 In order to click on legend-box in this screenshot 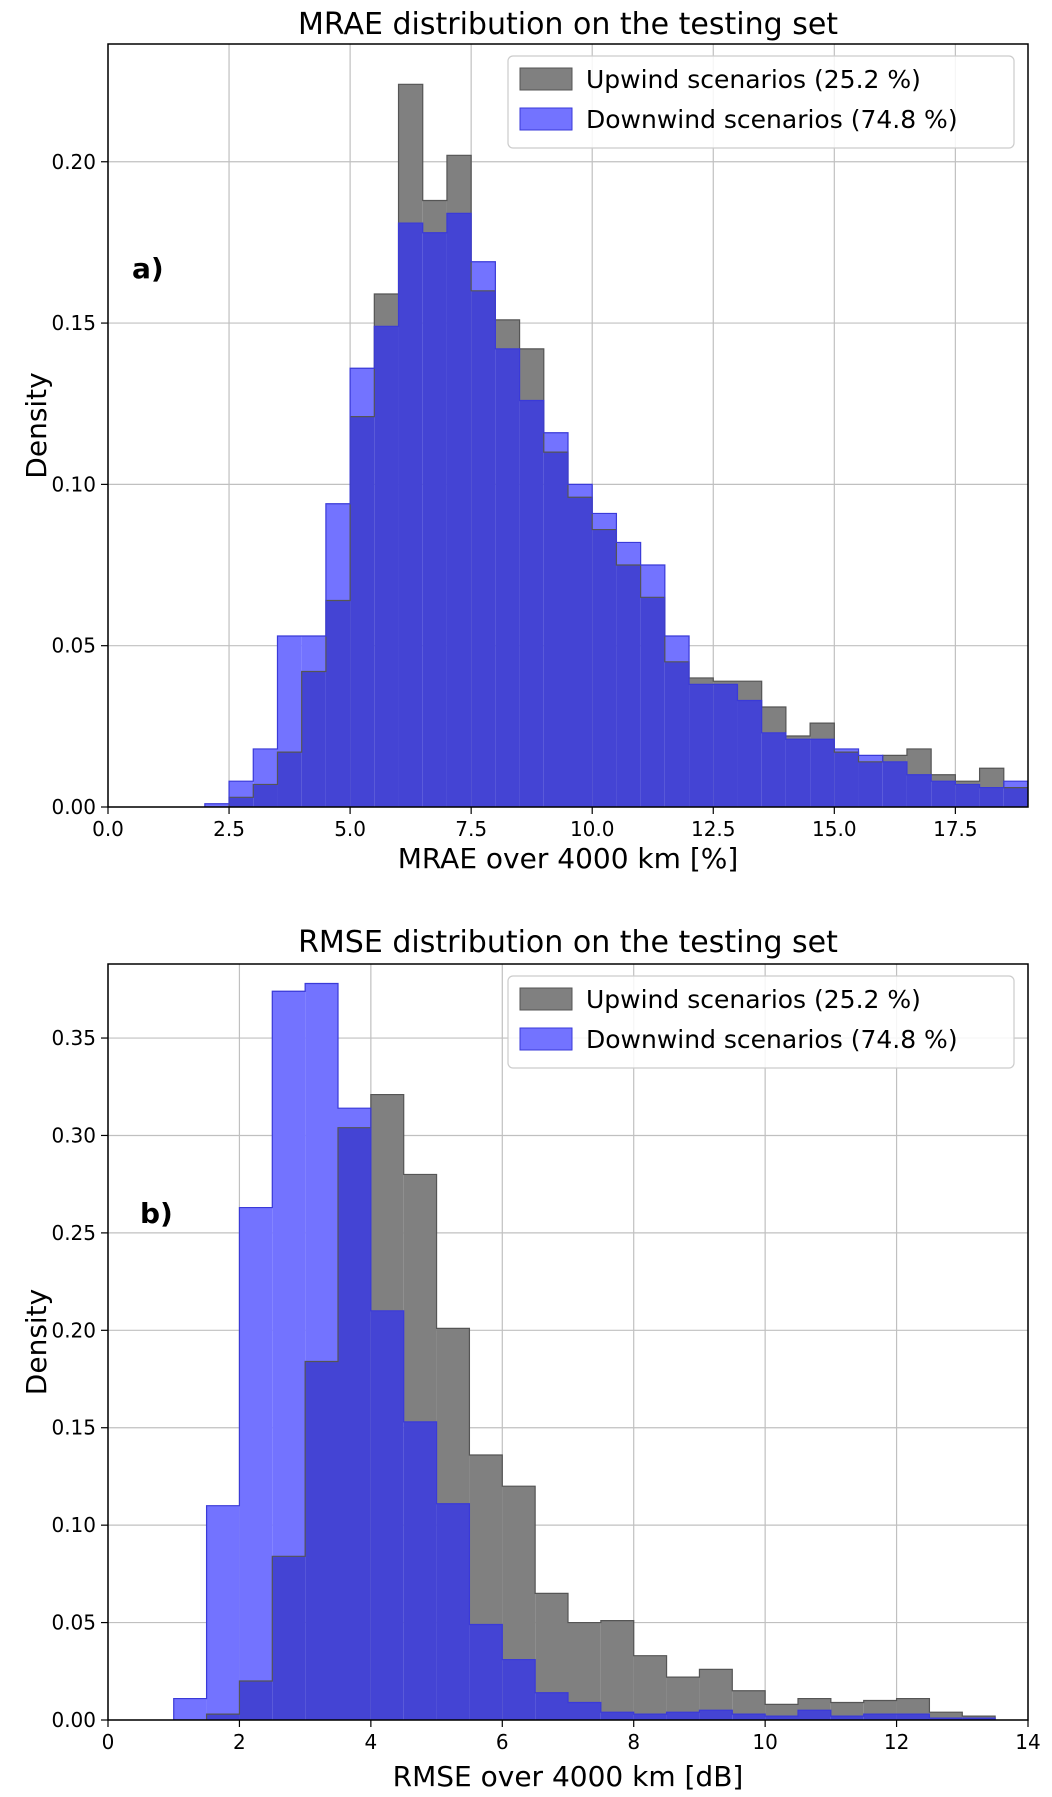, I will do `click(761, 1022)`.